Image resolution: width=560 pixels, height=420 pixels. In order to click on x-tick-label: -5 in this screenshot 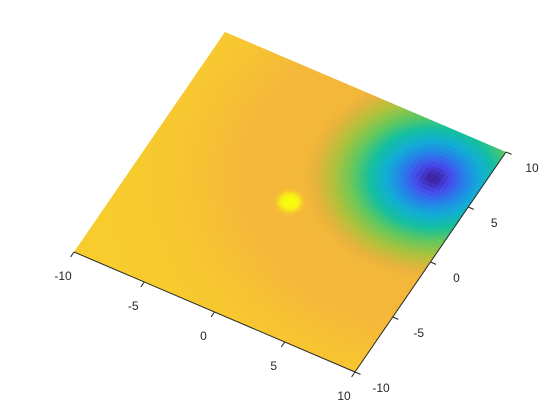, I will do `click(133, 306)`.